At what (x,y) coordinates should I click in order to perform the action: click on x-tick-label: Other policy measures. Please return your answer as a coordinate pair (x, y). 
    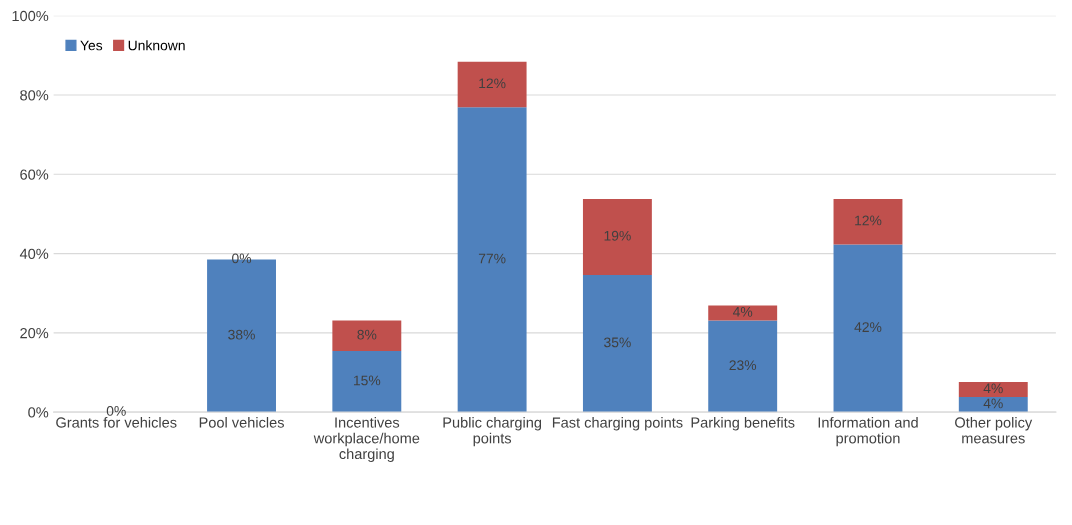
    Looking at the image, I should click on (994, 430).